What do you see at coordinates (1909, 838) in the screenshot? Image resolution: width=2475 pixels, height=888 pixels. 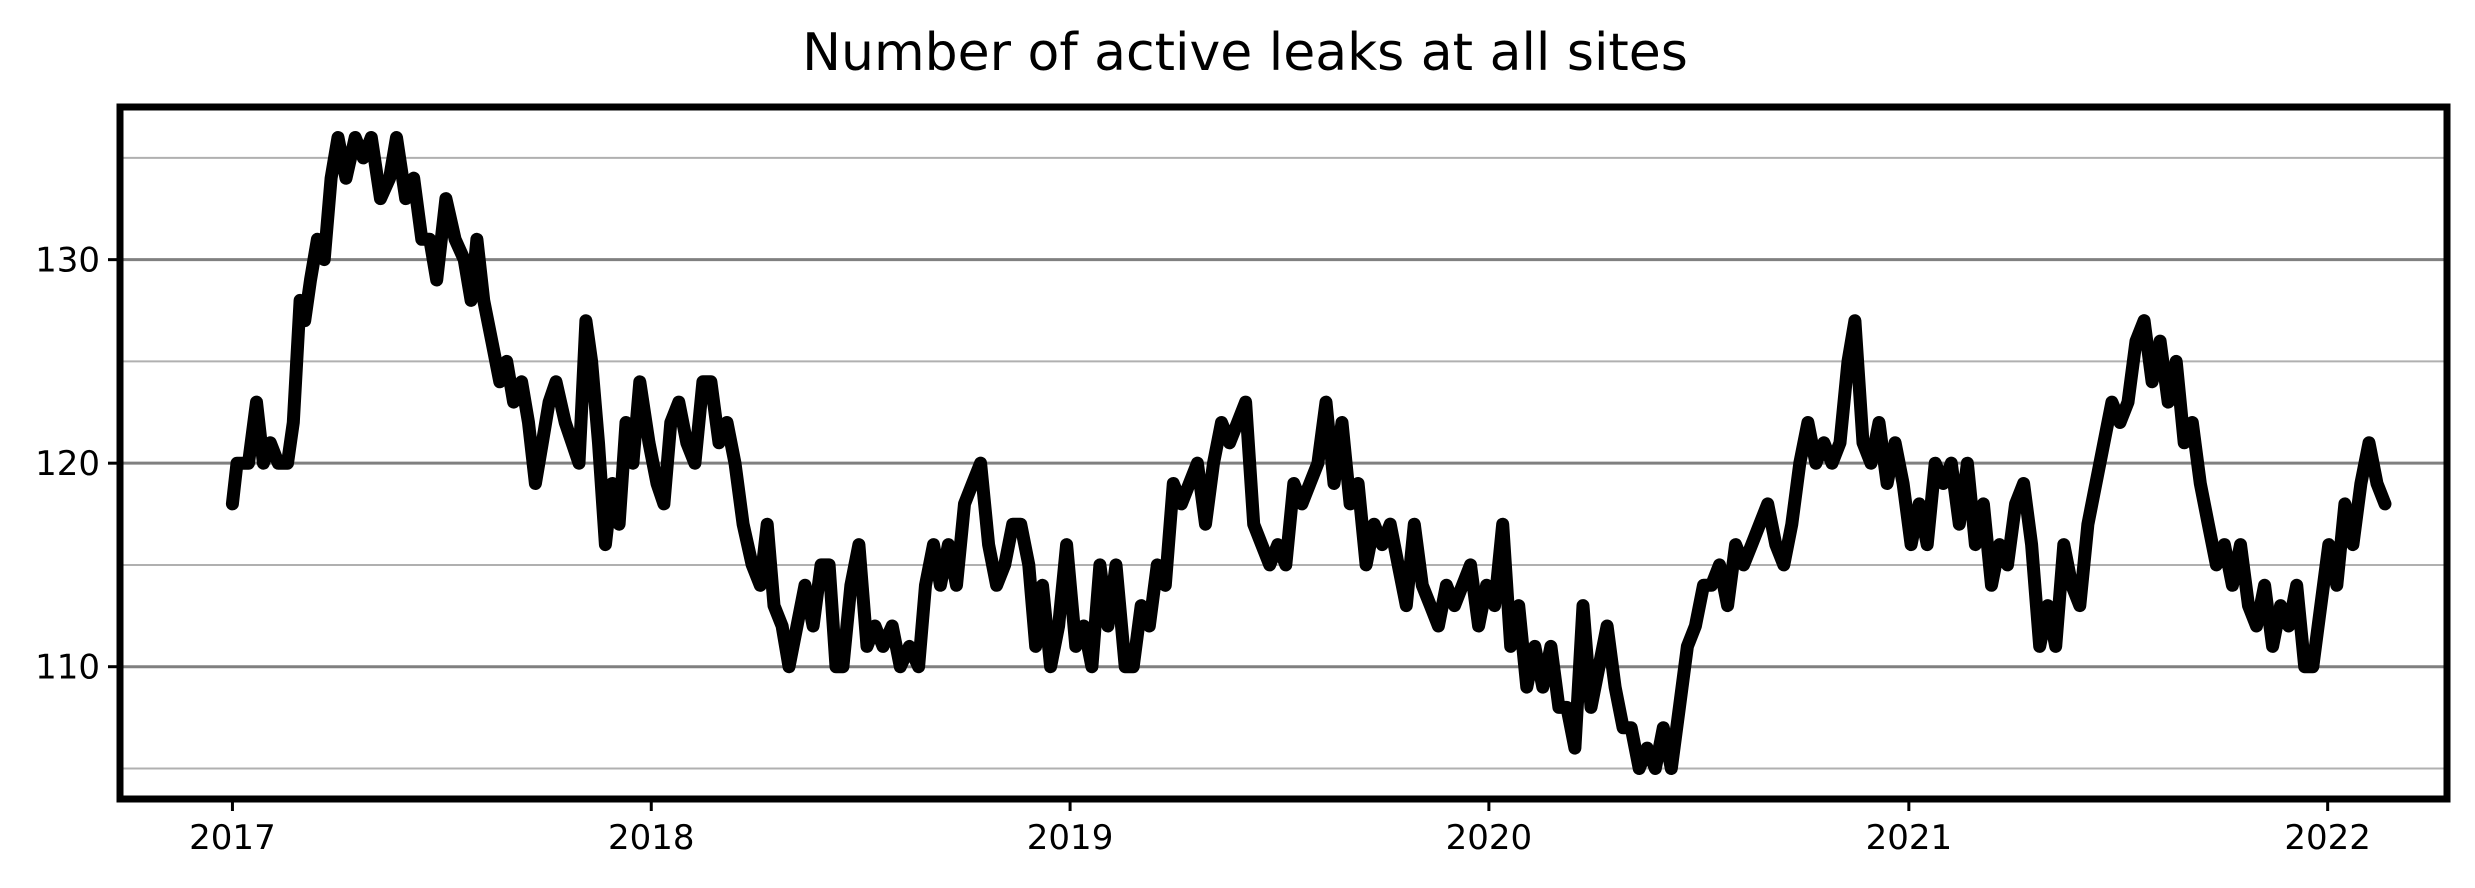 I see `x-tick-label: 2021` at bounding box center [1909, 838].